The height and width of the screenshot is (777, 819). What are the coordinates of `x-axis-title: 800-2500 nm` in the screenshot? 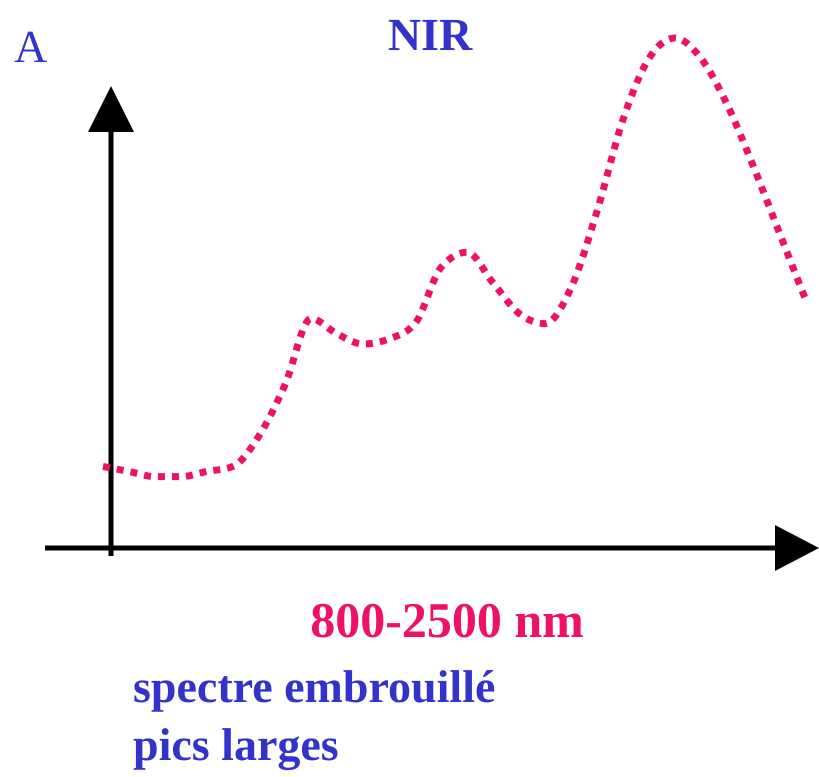 It's located at (447, 620).